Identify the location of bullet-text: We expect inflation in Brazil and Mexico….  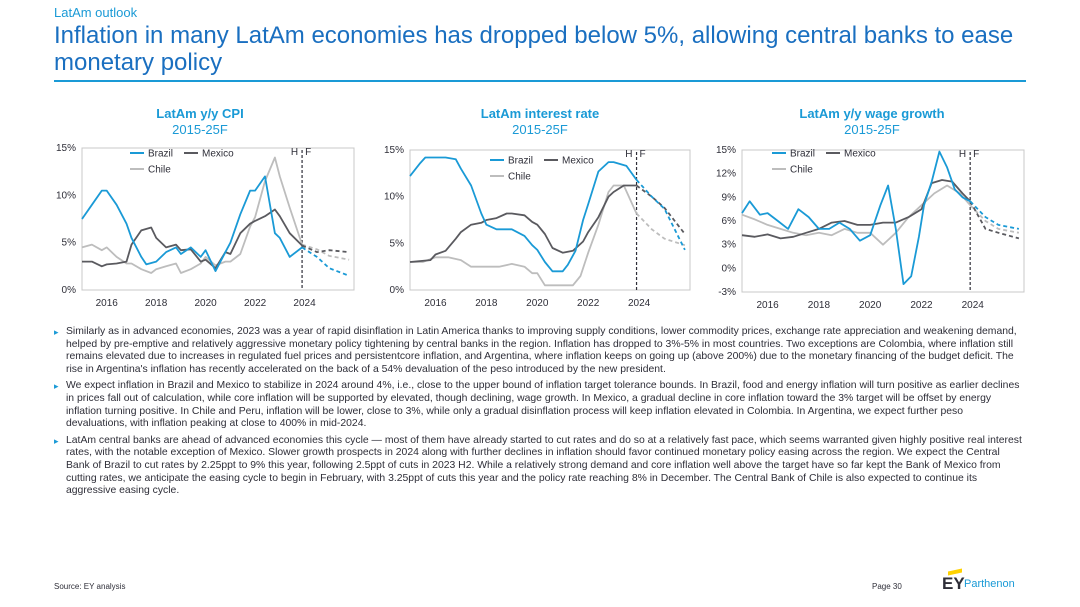
(543, 405).